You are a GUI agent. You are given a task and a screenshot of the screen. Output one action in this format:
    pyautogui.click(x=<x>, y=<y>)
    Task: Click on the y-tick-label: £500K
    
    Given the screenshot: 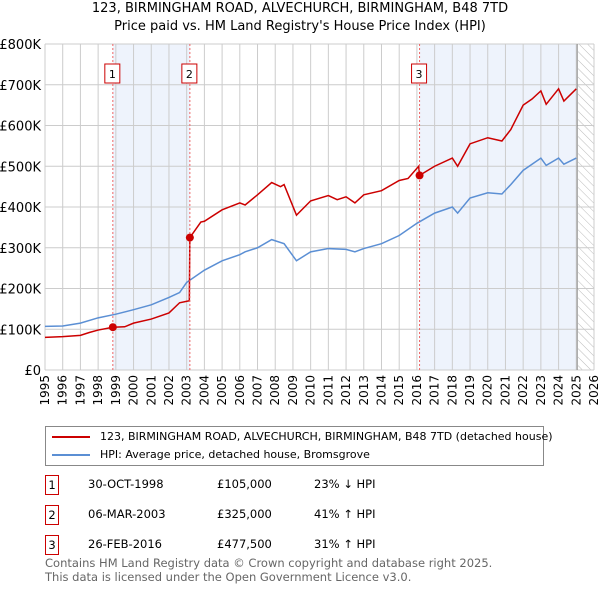 What is the action you would take?
    pyautogui.click(x=20, y=167)
    